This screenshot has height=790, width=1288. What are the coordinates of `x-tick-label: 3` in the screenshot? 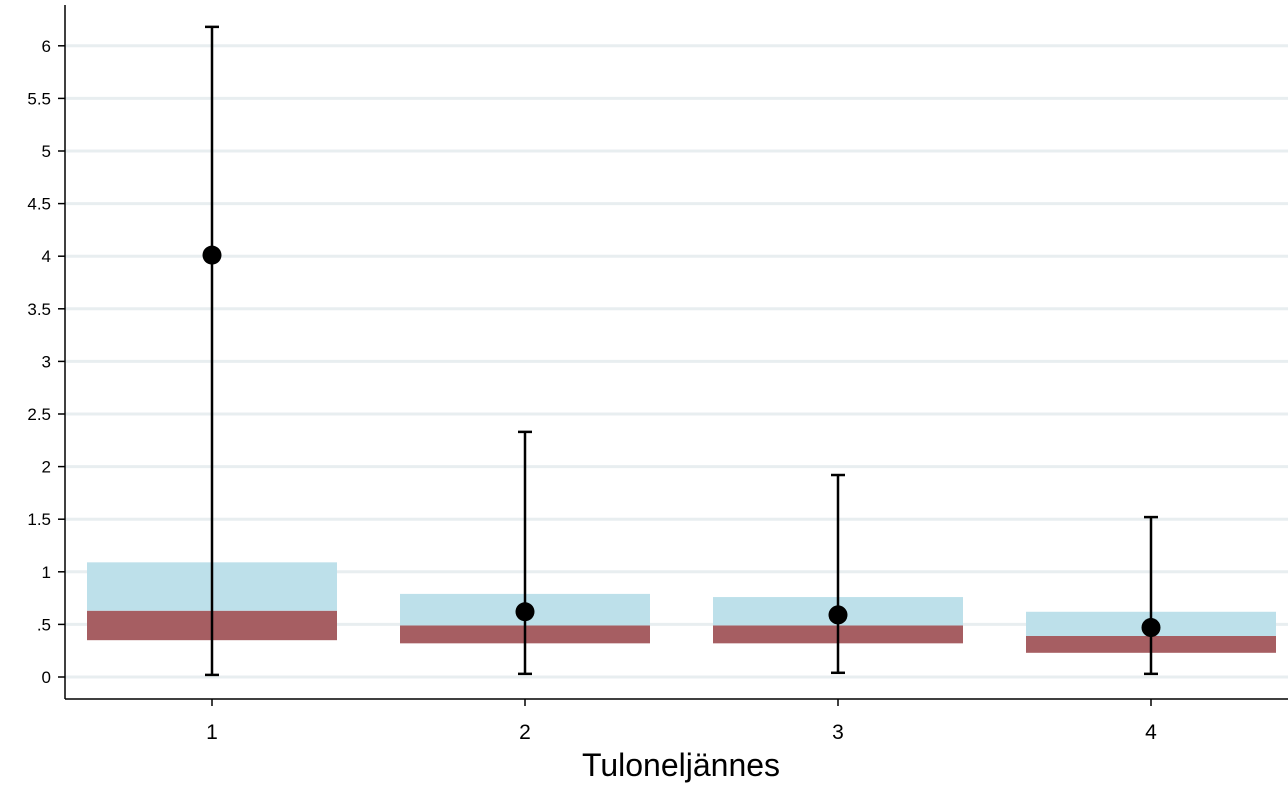 It's located at (838, 732).